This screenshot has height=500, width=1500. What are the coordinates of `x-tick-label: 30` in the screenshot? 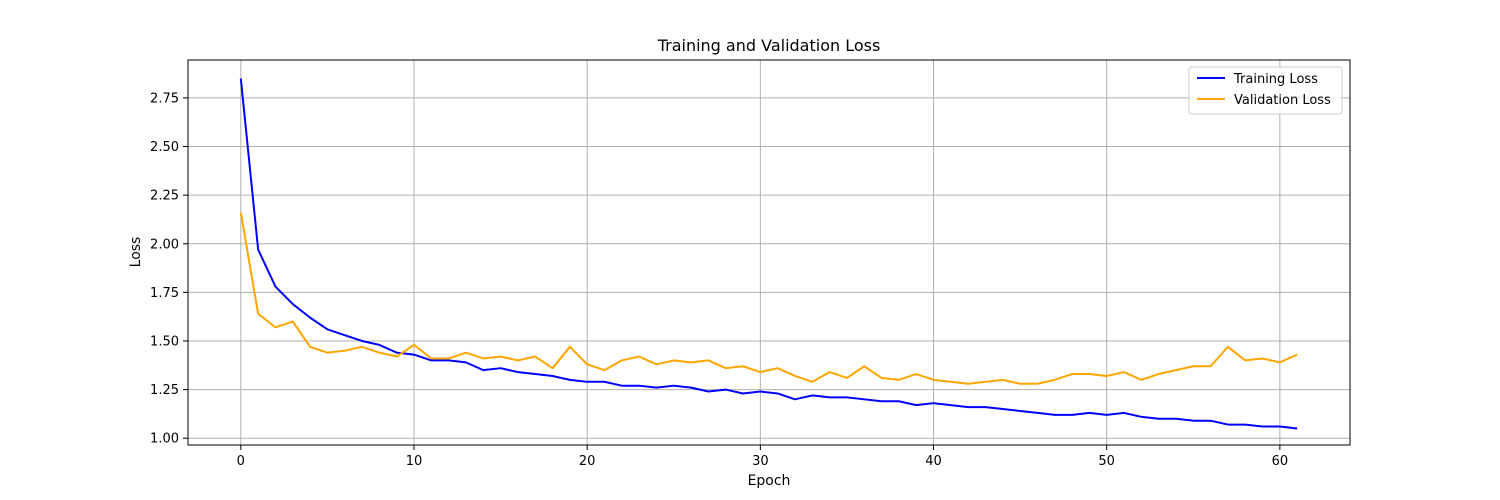 It's located at (760, 461).